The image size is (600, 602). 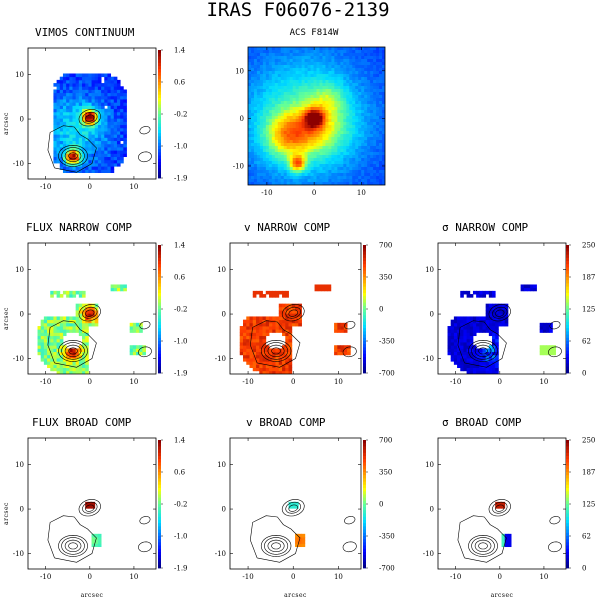 I want to click on colorbar-tick-label: -700, so click(x=387, y=569).